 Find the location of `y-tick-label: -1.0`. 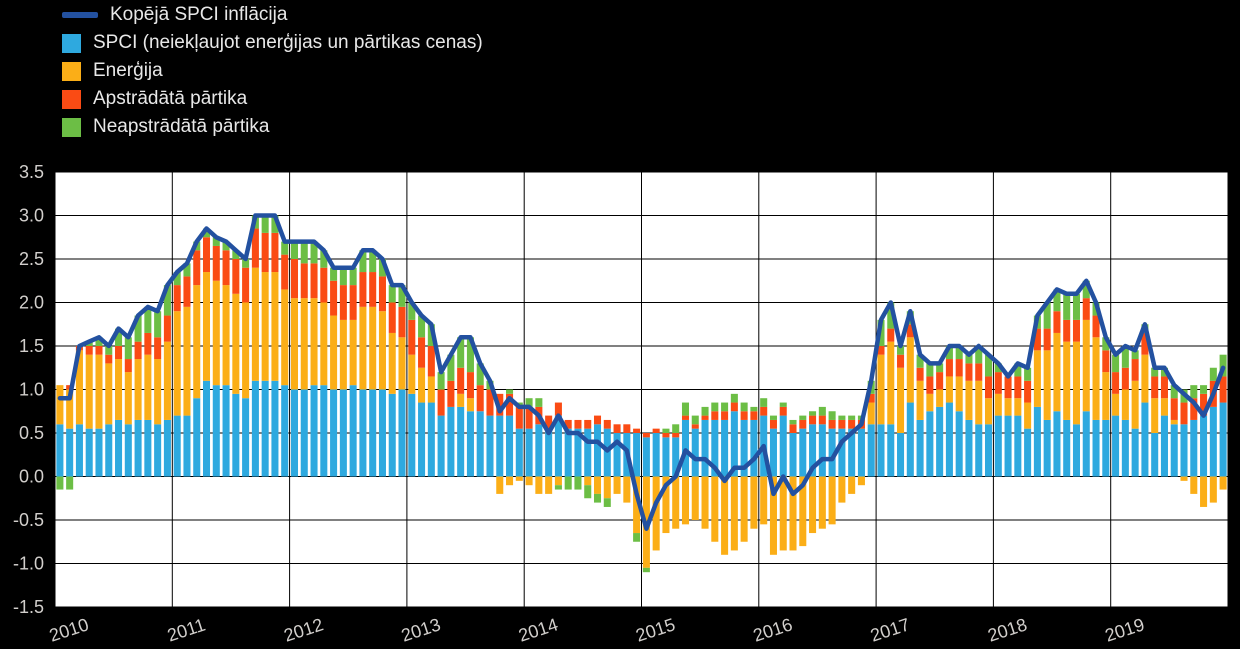

y-tick-label: -1.0 is located at coordinates (28, 564).